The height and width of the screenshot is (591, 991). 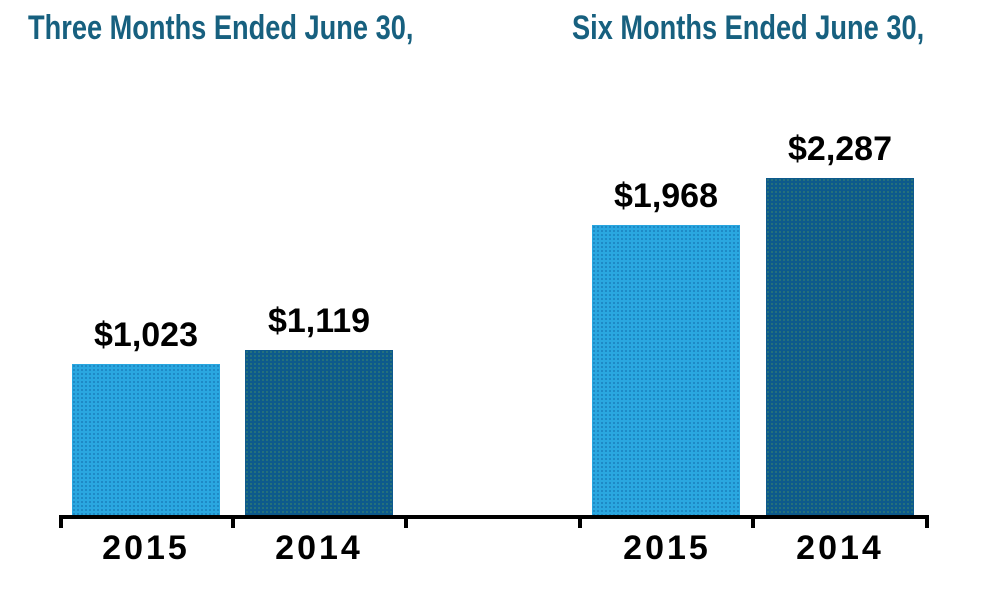 I want to click on bar-six-months-2015, so click(x=666, y=370).